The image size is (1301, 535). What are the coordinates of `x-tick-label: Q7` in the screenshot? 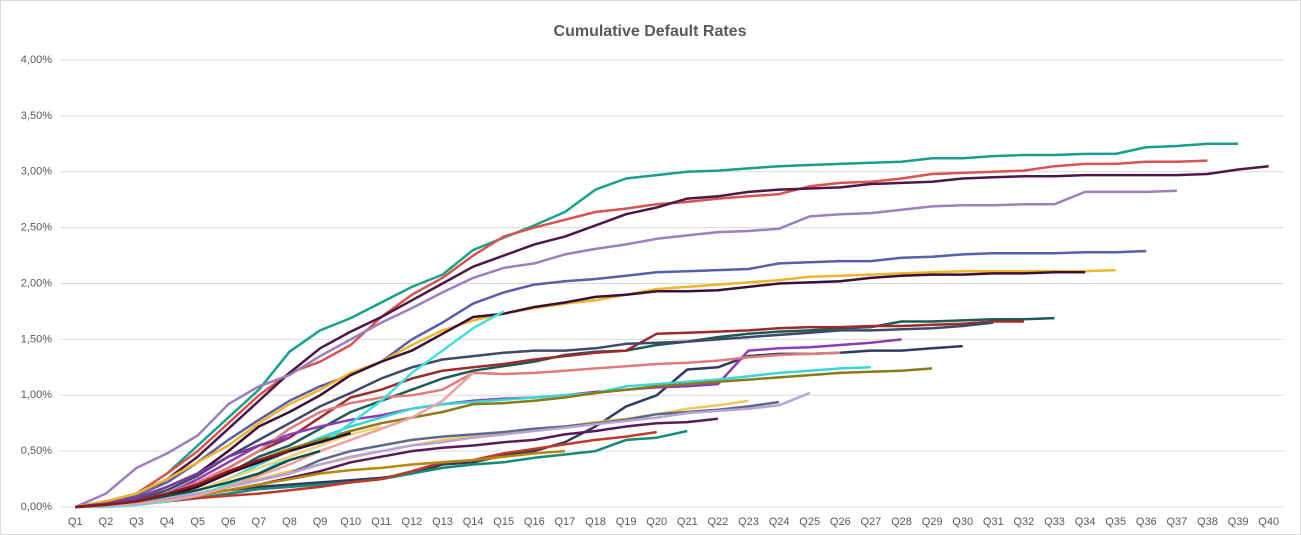 It's located at (259, 522).